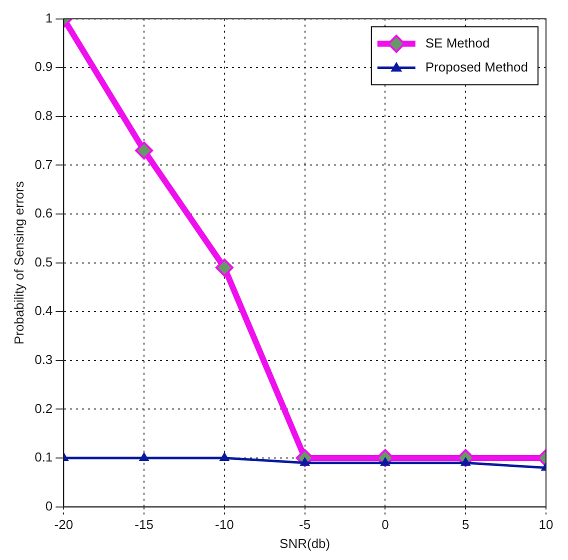 The image size is (568, 560). Describe the element at coordinates (144, 524) in the screenshot. I see `x-tick-label: -15` at that location.